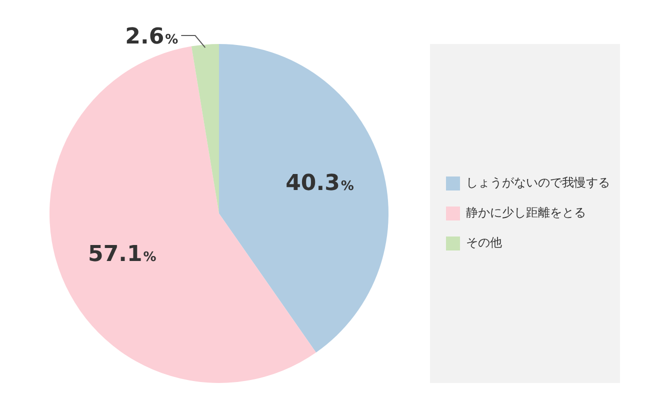 This screenshot has width=650, height=403. Describe the element at coordinates (320, 183) in the screenshot. I see `data-label: 40.3%` at that location.